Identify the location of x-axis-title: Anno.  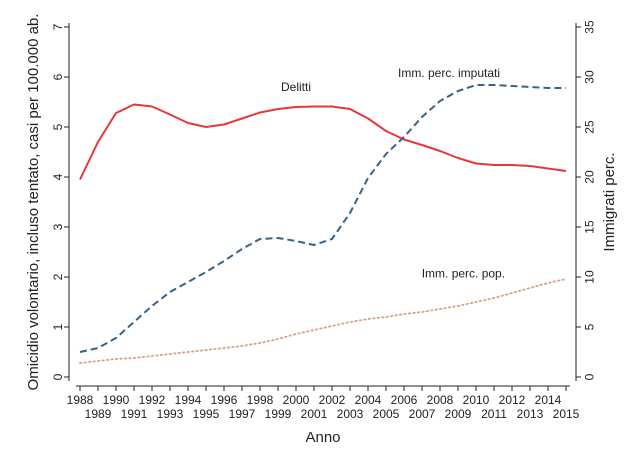
(322, 437).